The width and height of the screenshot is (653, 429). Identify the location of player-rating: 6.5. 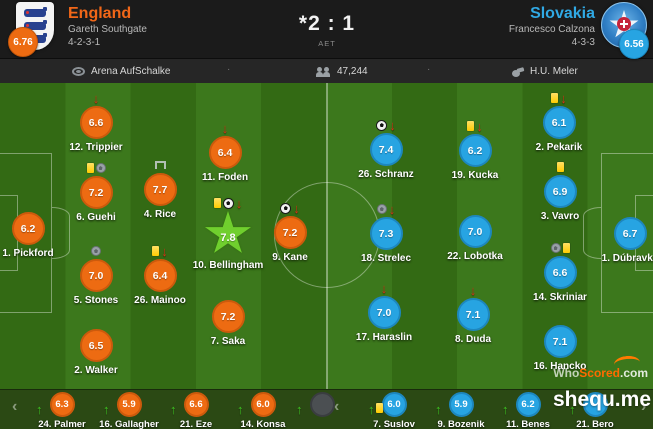
(96, 345).